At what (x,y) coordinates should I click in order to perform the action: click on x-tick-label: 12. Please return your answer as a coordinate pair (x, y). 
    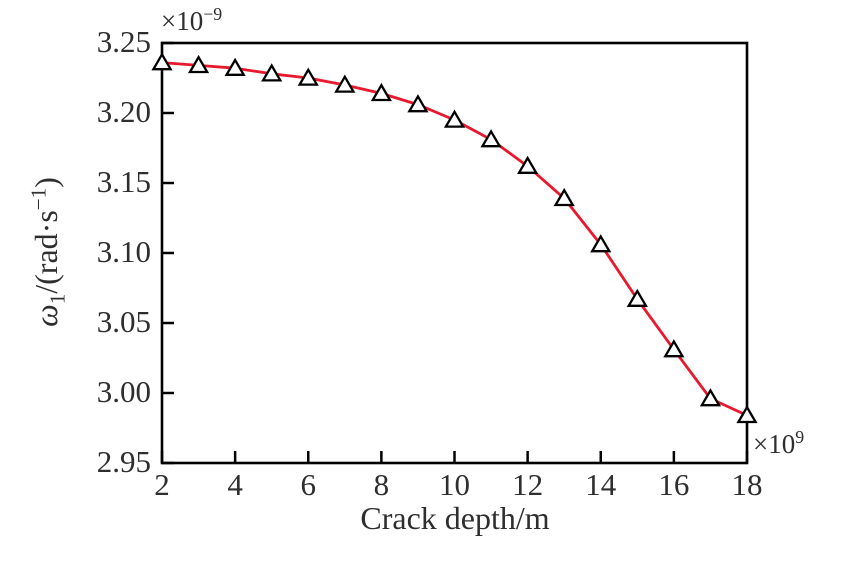
    Looking at the image, I should click on (528, 484).